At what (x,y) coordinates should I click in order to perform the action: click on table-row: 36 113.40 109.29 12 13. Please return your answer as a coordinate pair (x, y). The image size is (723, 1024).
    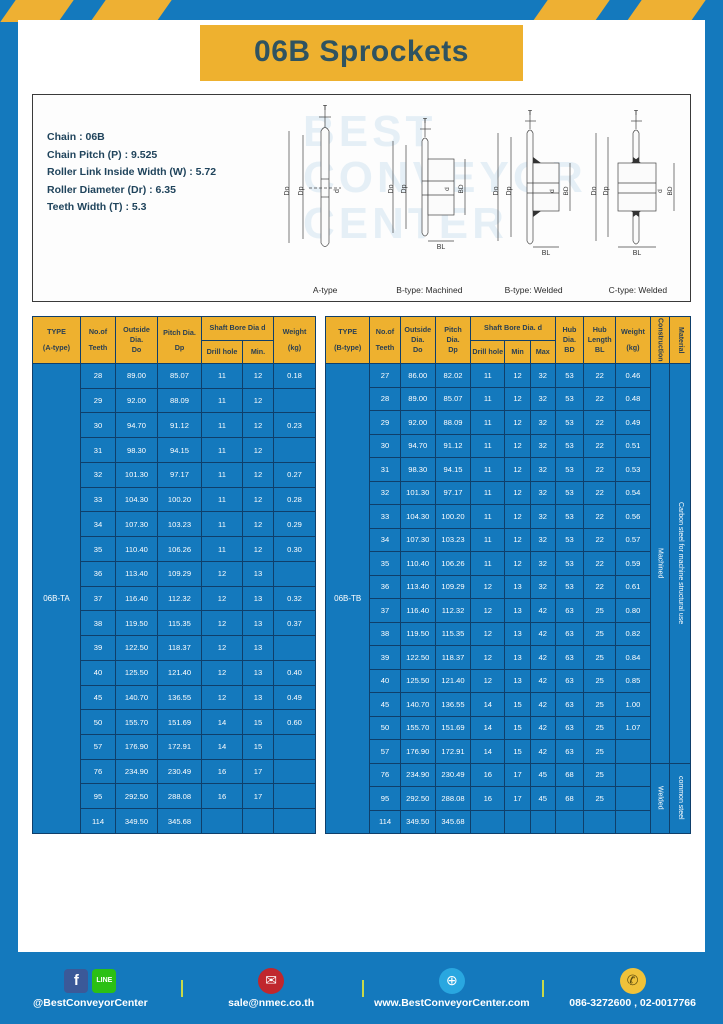
    Looking at the image, I should click on (175, 573).